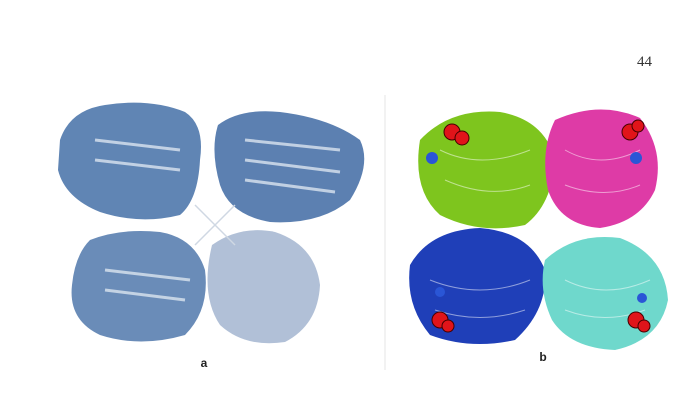 The width and height of the screenshot is (692, 396). What do you see at coordinates (645, 62) in the screenshot?
I see `page-number: 44` at bounding box center [645, 62].